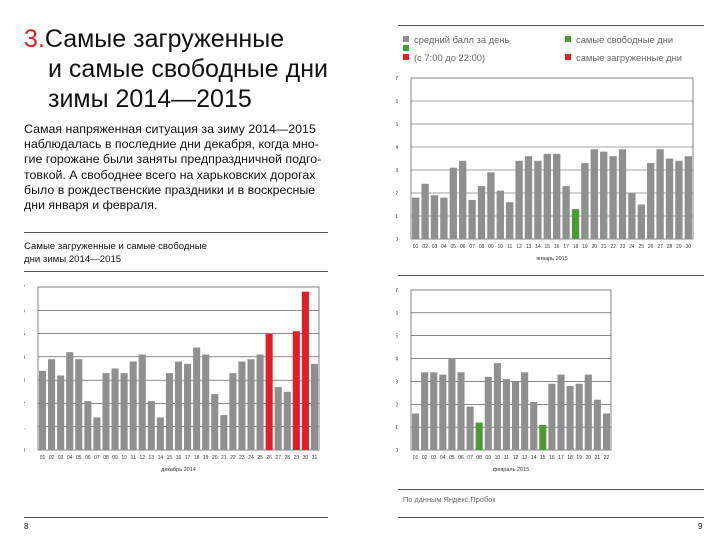 This screenshot has width=726, height=540. What do you see at coordinates (700, 526) in the screenshot?
I see `page-number-right: 9` at bounding box center [700, 526].